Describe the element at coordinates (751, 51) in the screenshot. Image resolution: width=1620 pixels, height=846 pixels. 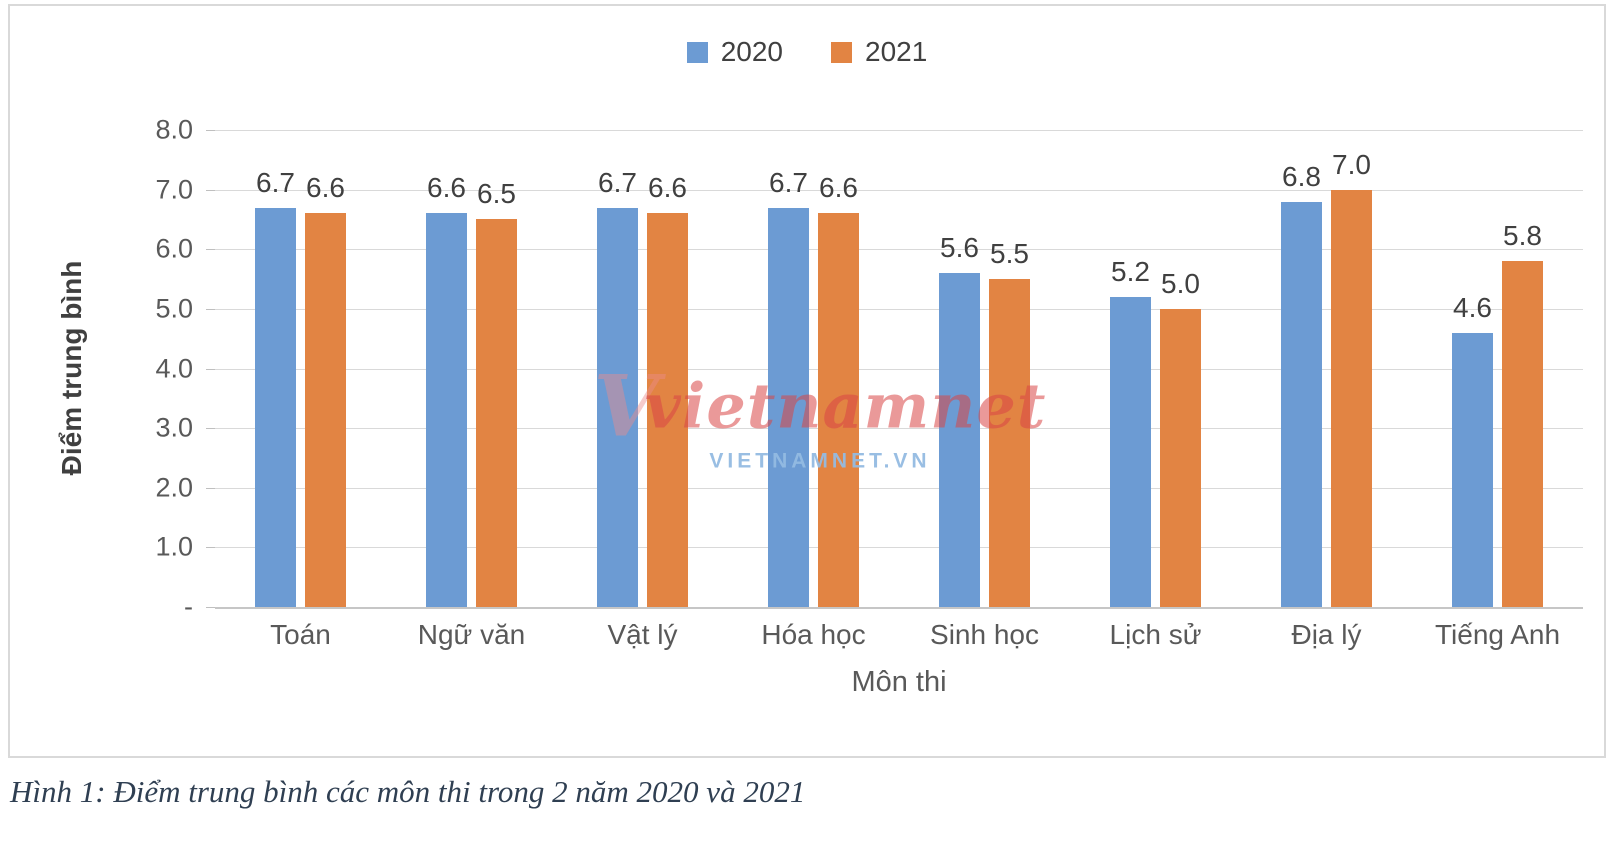
I see `legend-label-2020: 2020` at that location.